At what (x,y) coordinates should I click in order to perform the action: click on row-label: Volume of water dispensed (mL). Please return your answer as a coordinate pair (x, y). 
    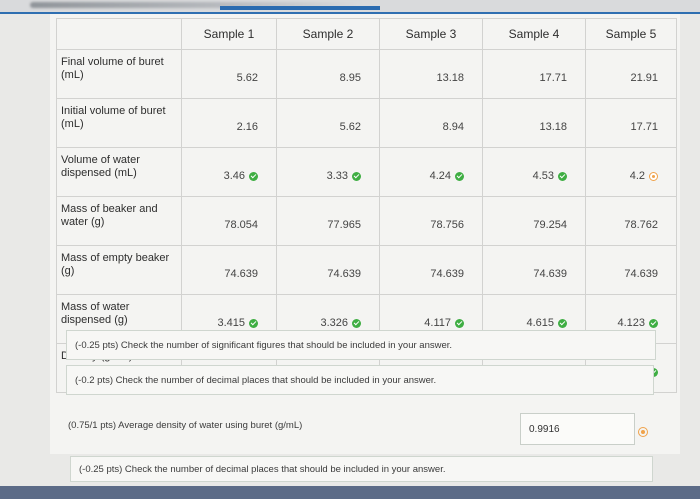
    Looking at the image, I should click on (119, 172).